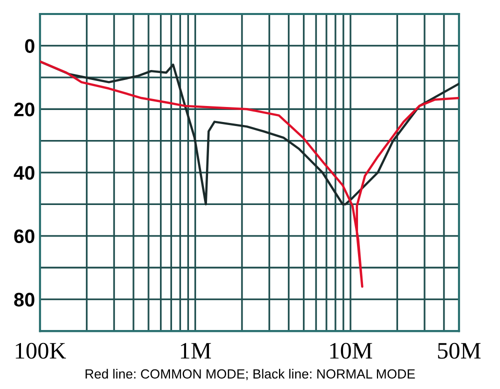 This screenshot has width=500, height=389. I want to click on x-tick-label: 100K, so click(41, 350).